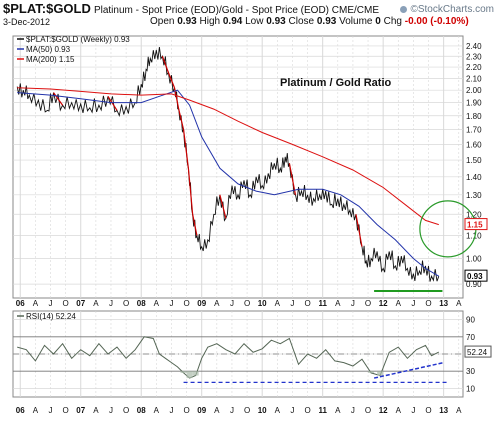  What do you see at coordinates (474, 130) in the screenshot?
I see `y-tick-label: 1.70` at bounding box center [474, 130].